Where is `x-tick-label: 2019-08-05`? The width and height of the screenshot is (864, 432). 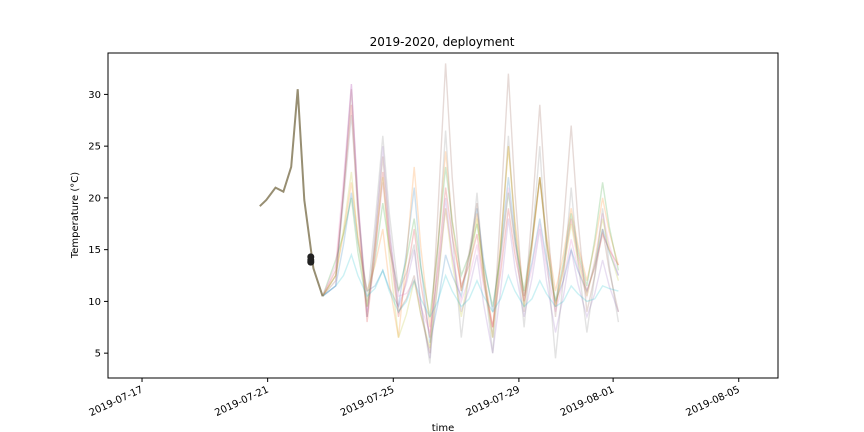 x-tick-label: 2019-08-05 is located at coordinates (712, 401).